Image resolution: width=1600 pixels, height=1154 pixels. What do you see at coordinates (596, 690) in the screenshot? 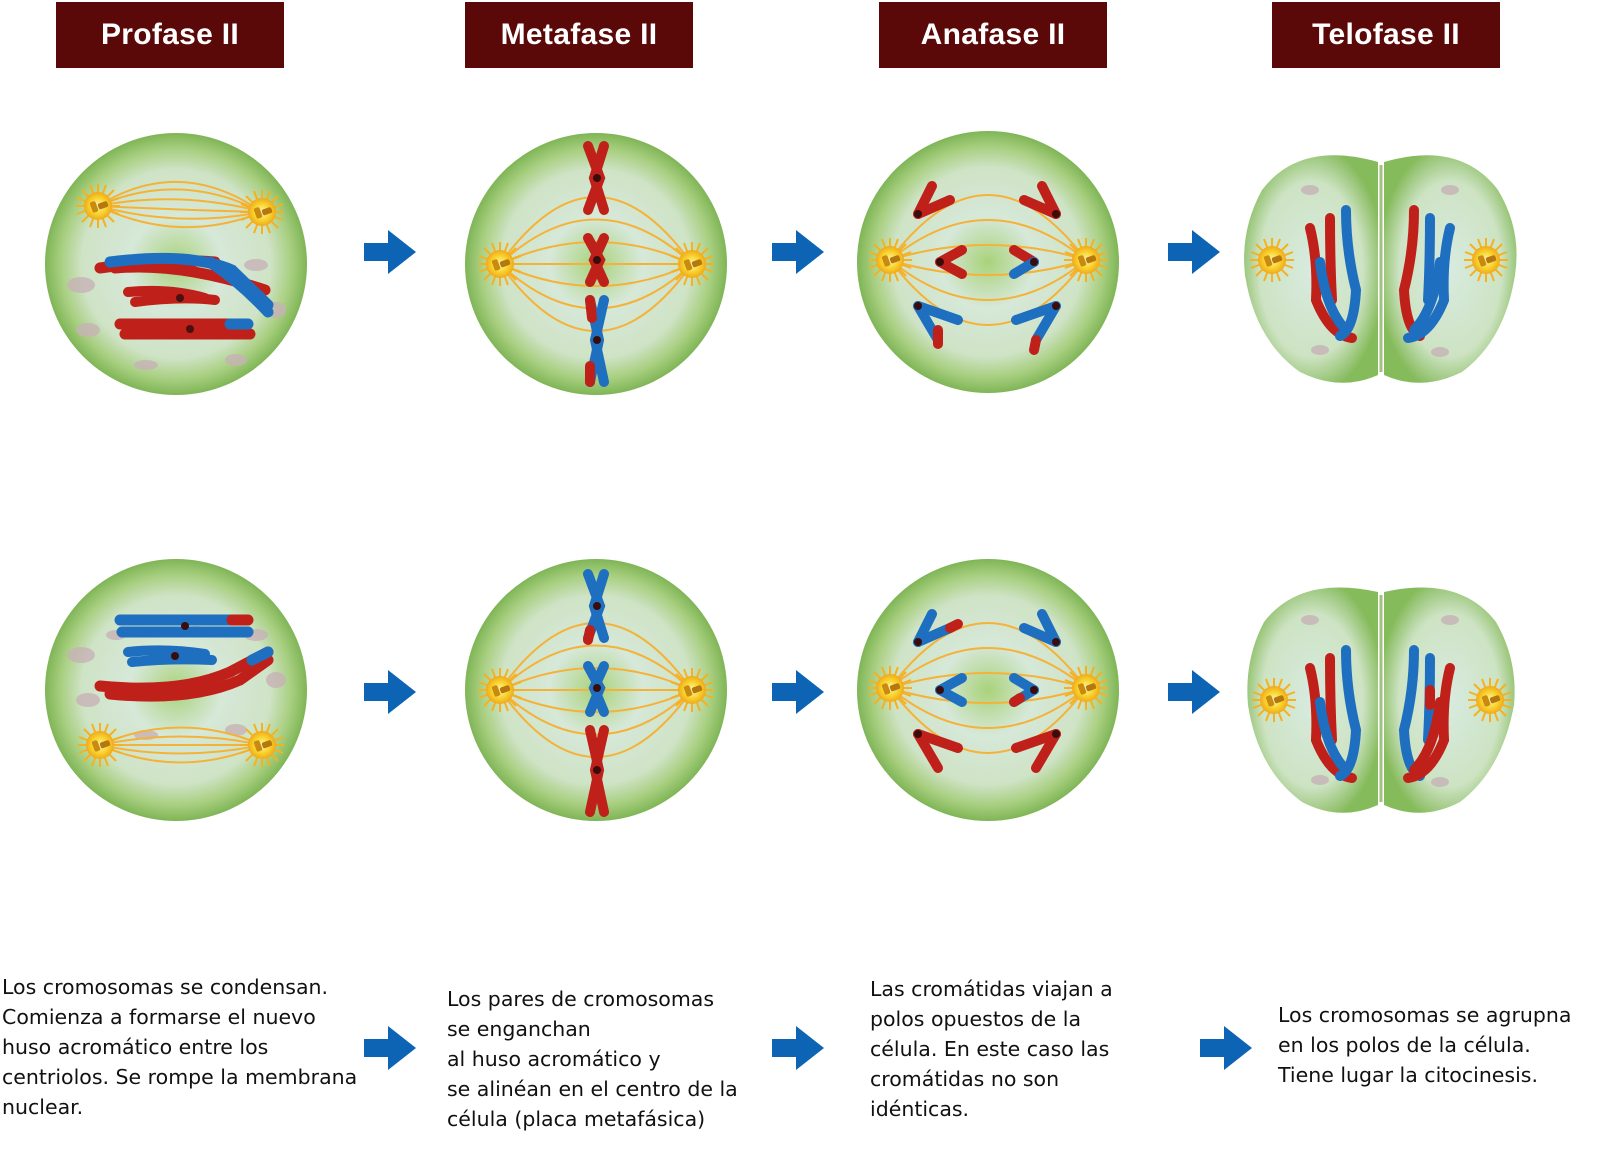
I see `metafase-cell-bottom` at bounding box center [596, 690].